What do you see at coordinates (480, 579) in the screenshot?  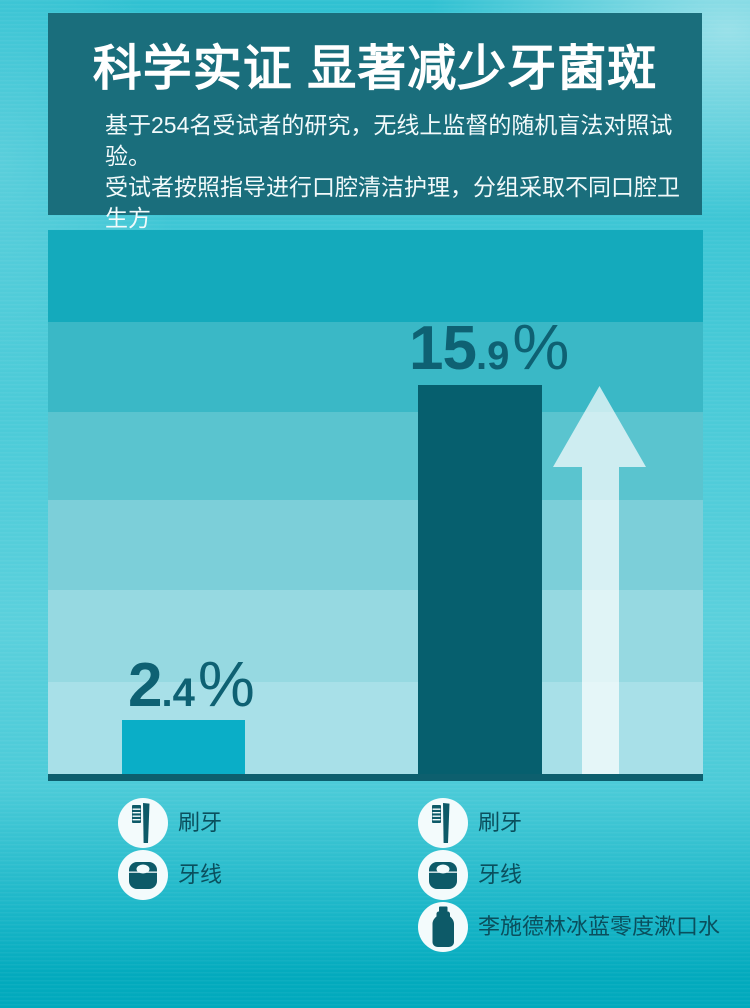 I see `bar-mouthwash-group` at bounding box center [480, 579].